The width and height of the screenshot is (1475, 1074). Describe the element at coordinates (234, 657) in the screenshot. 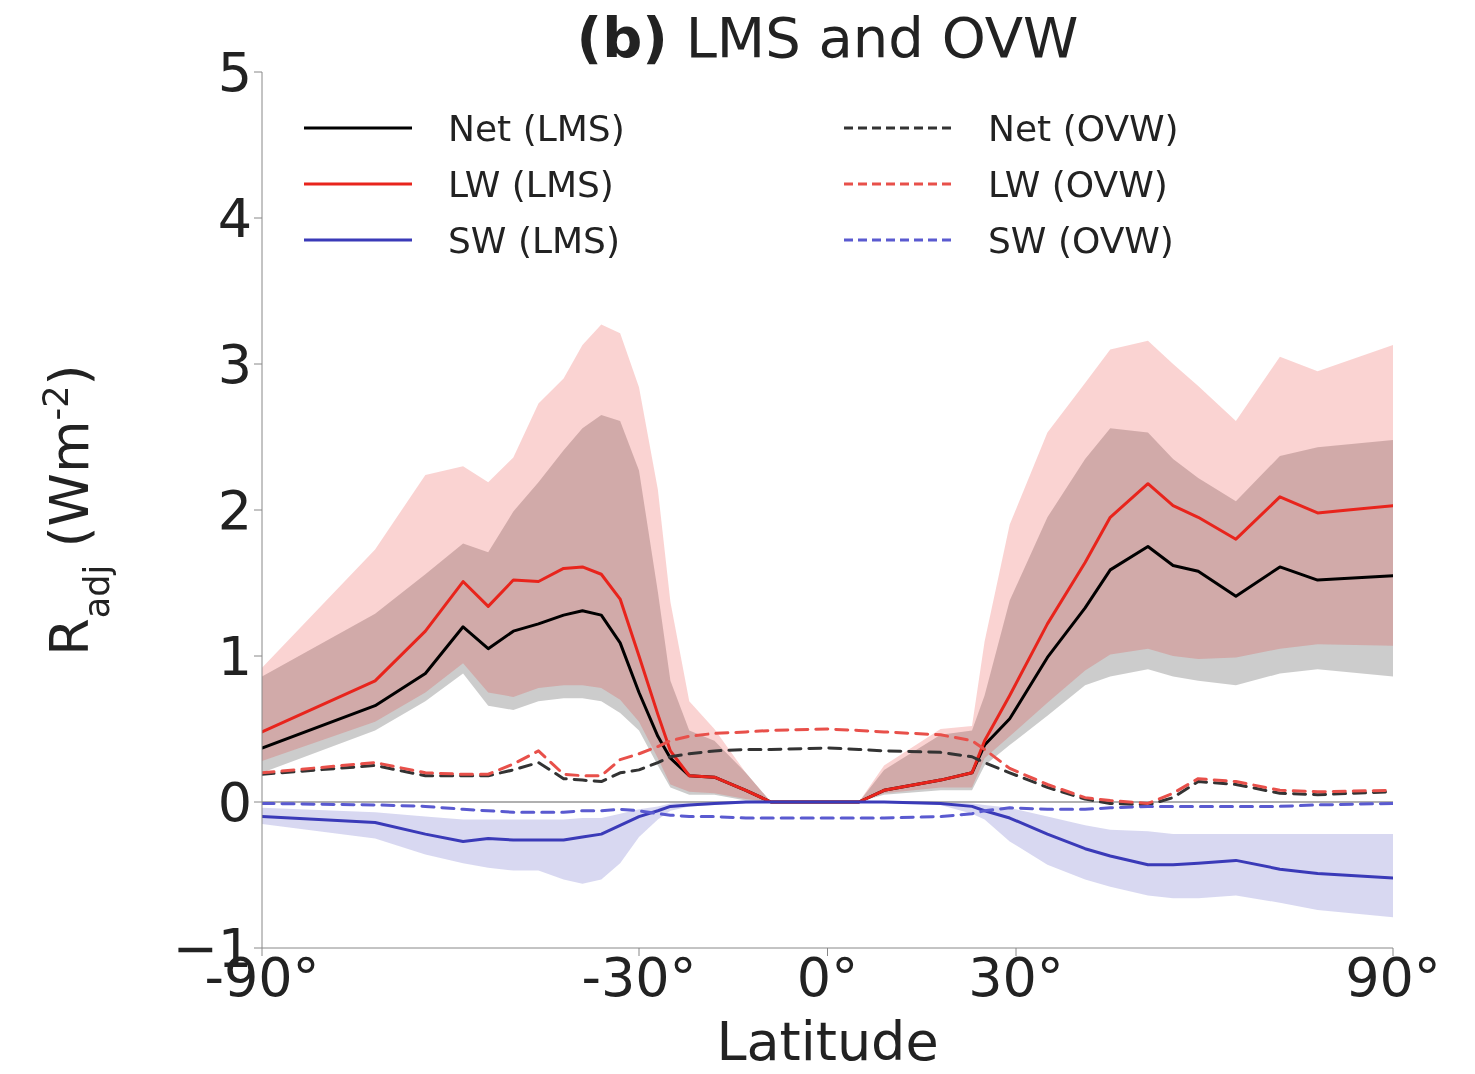

I see `y-tick-label: 1` at that location.